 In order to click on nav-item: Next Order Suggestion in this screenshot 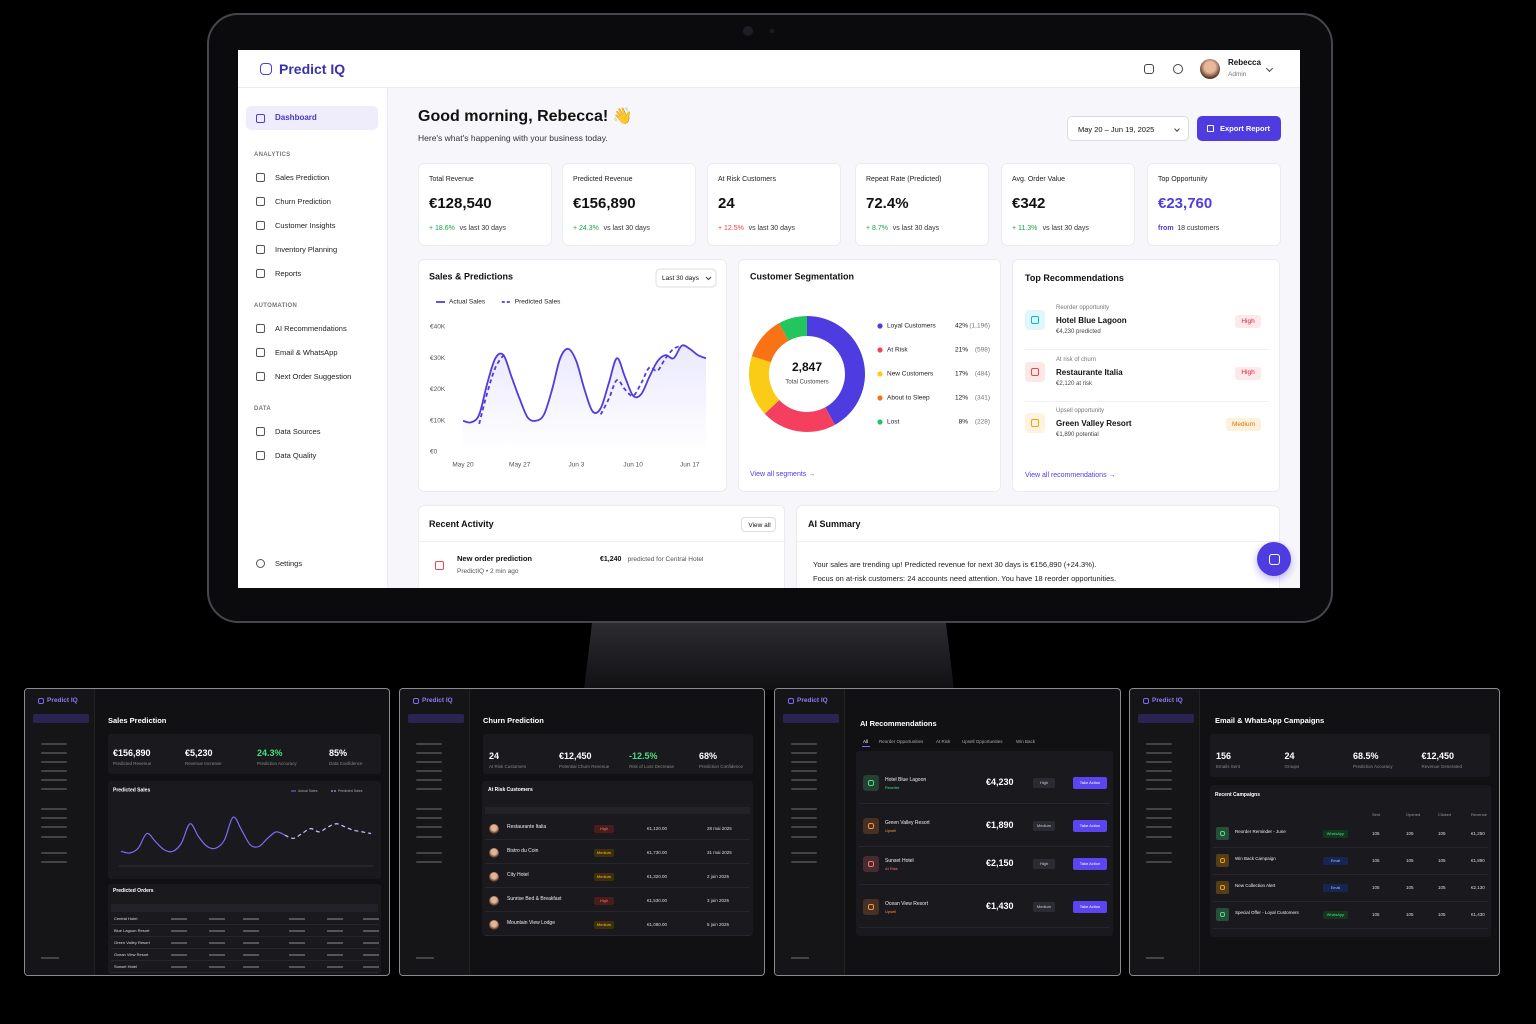, I will do `click(313, 376)`.